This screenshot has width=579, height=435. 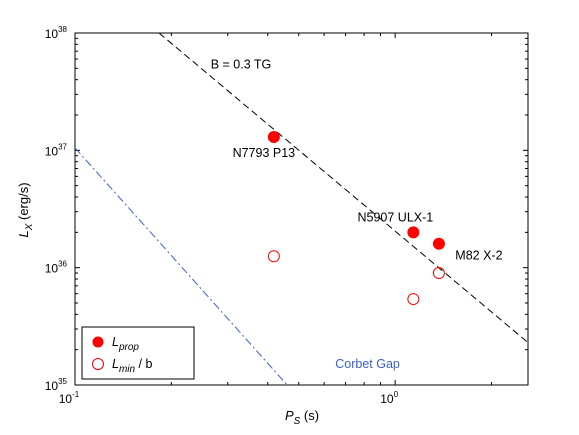 What do you see at coordinates (69, 398) in the screenshot?
I see `x-tick-label: 10⁻¹` at bounding box center [69, 398].